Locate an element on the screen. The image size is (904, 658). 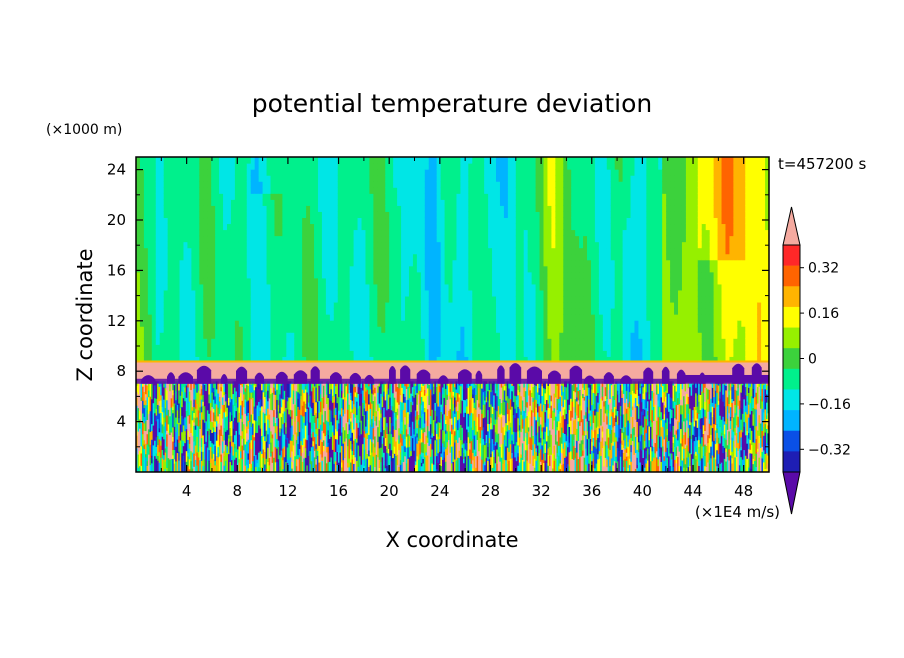
x-tick-label: 24 is located at coordinates (439, 491).